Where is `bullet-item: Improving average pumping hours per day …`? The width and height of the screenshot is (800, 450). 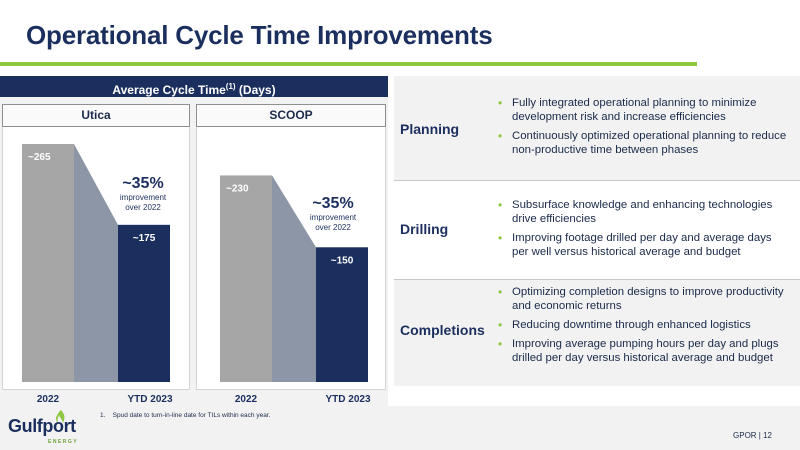 bullet-item: Improving average pumping hours per day … is located at coordinates (644, 351).